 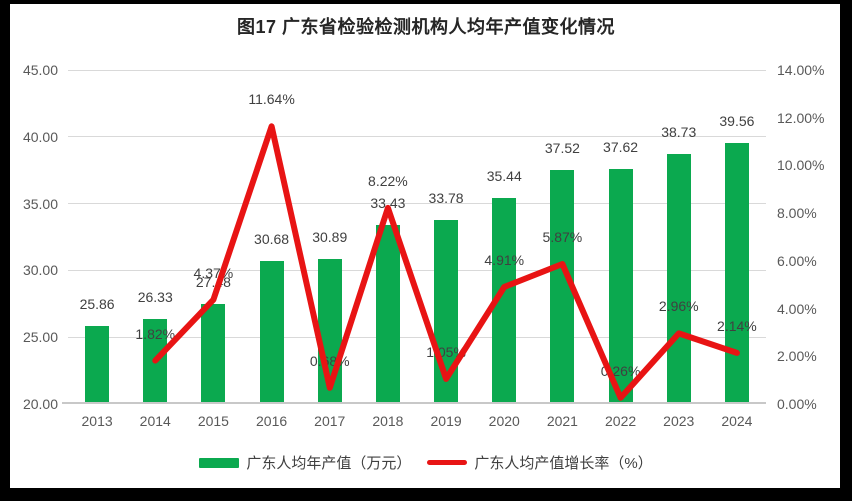 What do you see at coordinates (797, 356) in the screenshot?
I see `y-right-tick-2.00%: 2.00%` at bounding box center [797, 356].